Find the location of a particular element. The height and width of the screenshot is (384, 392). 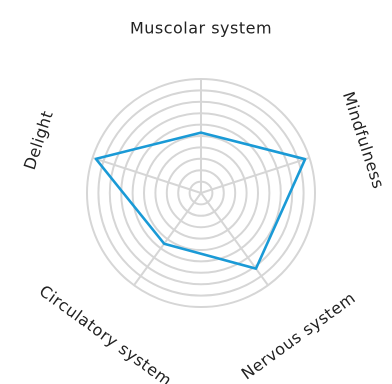

axis-label: Mindfulness is located at coordinates (363, 140).